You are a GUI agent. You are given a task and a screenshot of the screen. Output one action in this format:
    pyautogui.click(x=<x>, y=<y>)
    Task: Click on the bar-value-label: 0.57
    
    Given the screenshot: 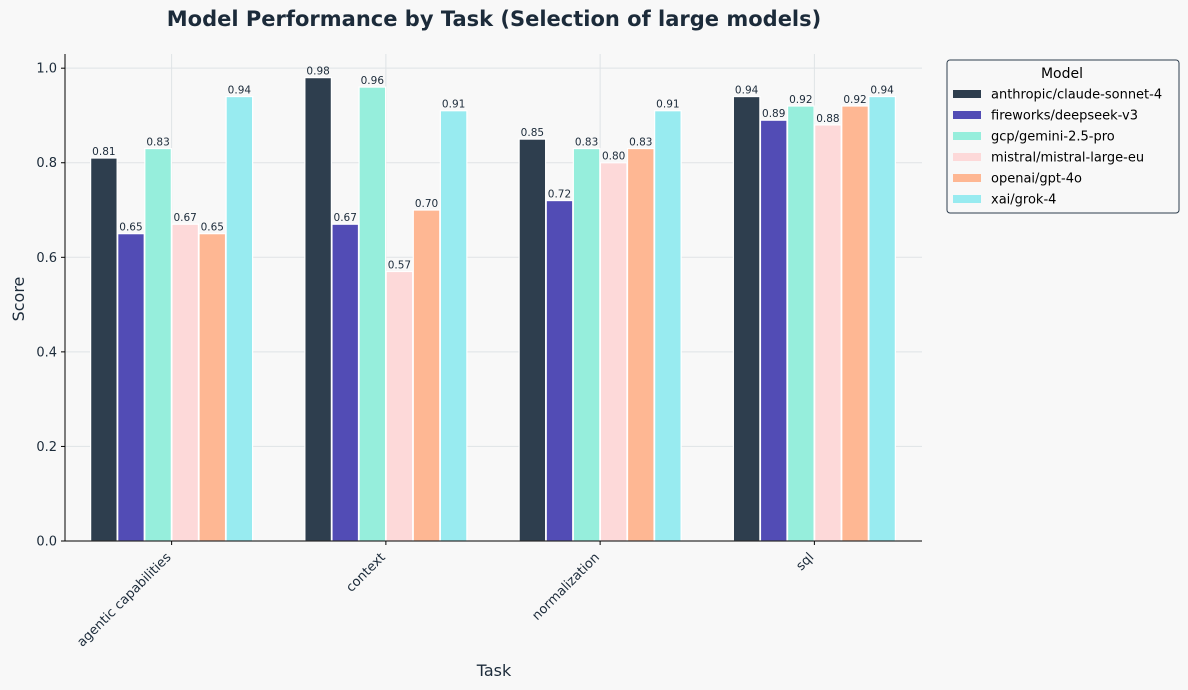 What is the action you would take?
    pyautogui.click(x=399, y=265)
    